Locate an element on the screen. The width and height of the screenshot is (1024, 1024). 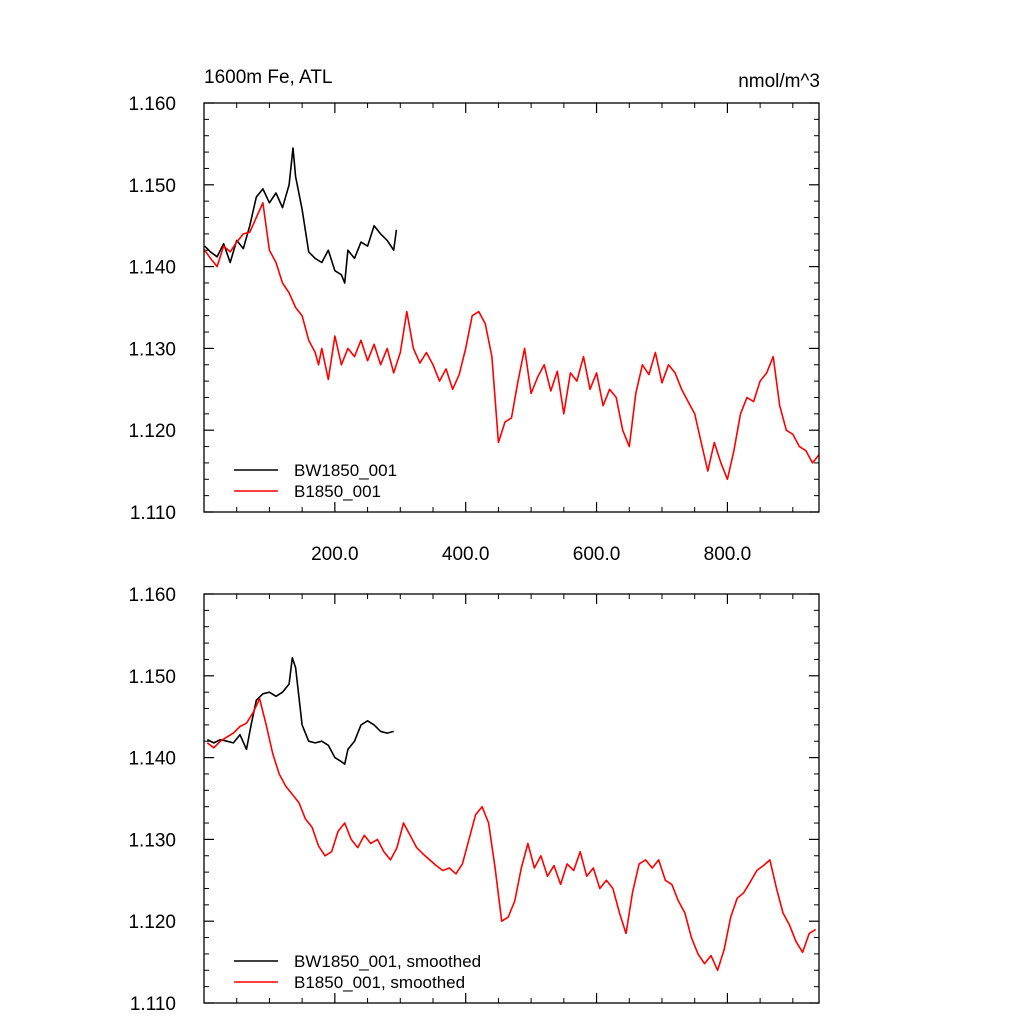
x-tick-label: 400.0 is located at coordinates (466, 554).